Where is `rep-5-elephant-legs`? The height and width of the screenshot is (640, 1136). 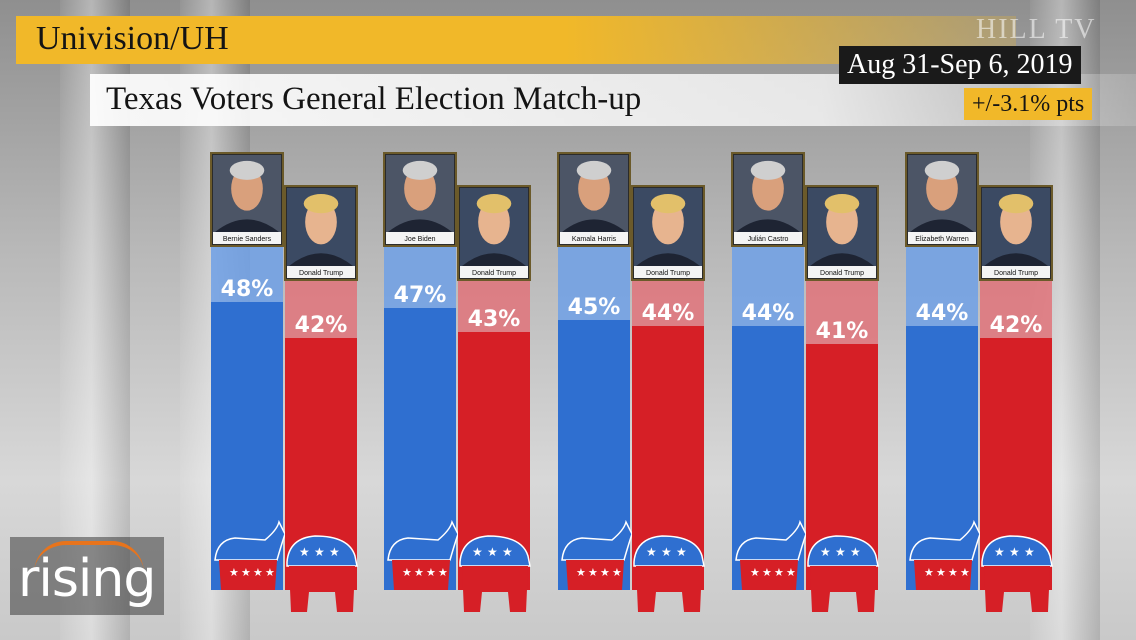 rep-5-elephant-legs is located at coordinates (1017, 589).